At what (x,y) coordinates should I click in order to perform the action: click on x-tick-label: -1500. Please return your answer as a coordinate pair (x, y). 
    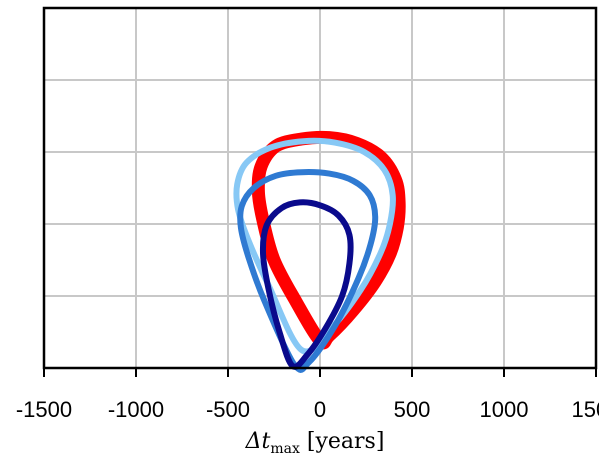
    Looking at the image, I should click on (44, 409).